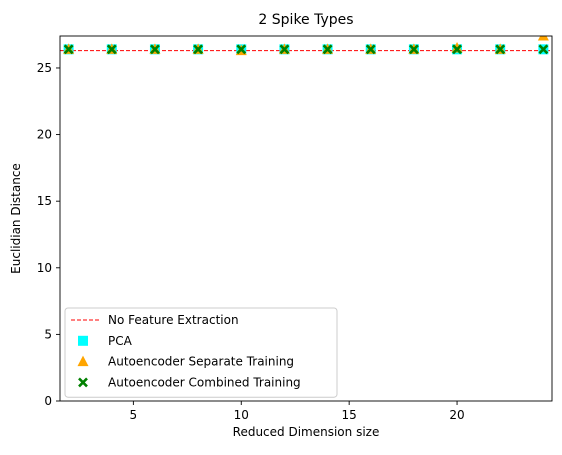 This screenshot has height=455, width=562. What do you see at coordinates (120, 341) in the screenshot?
I see `legend-label: PCA` at bounding box center [120, 341].